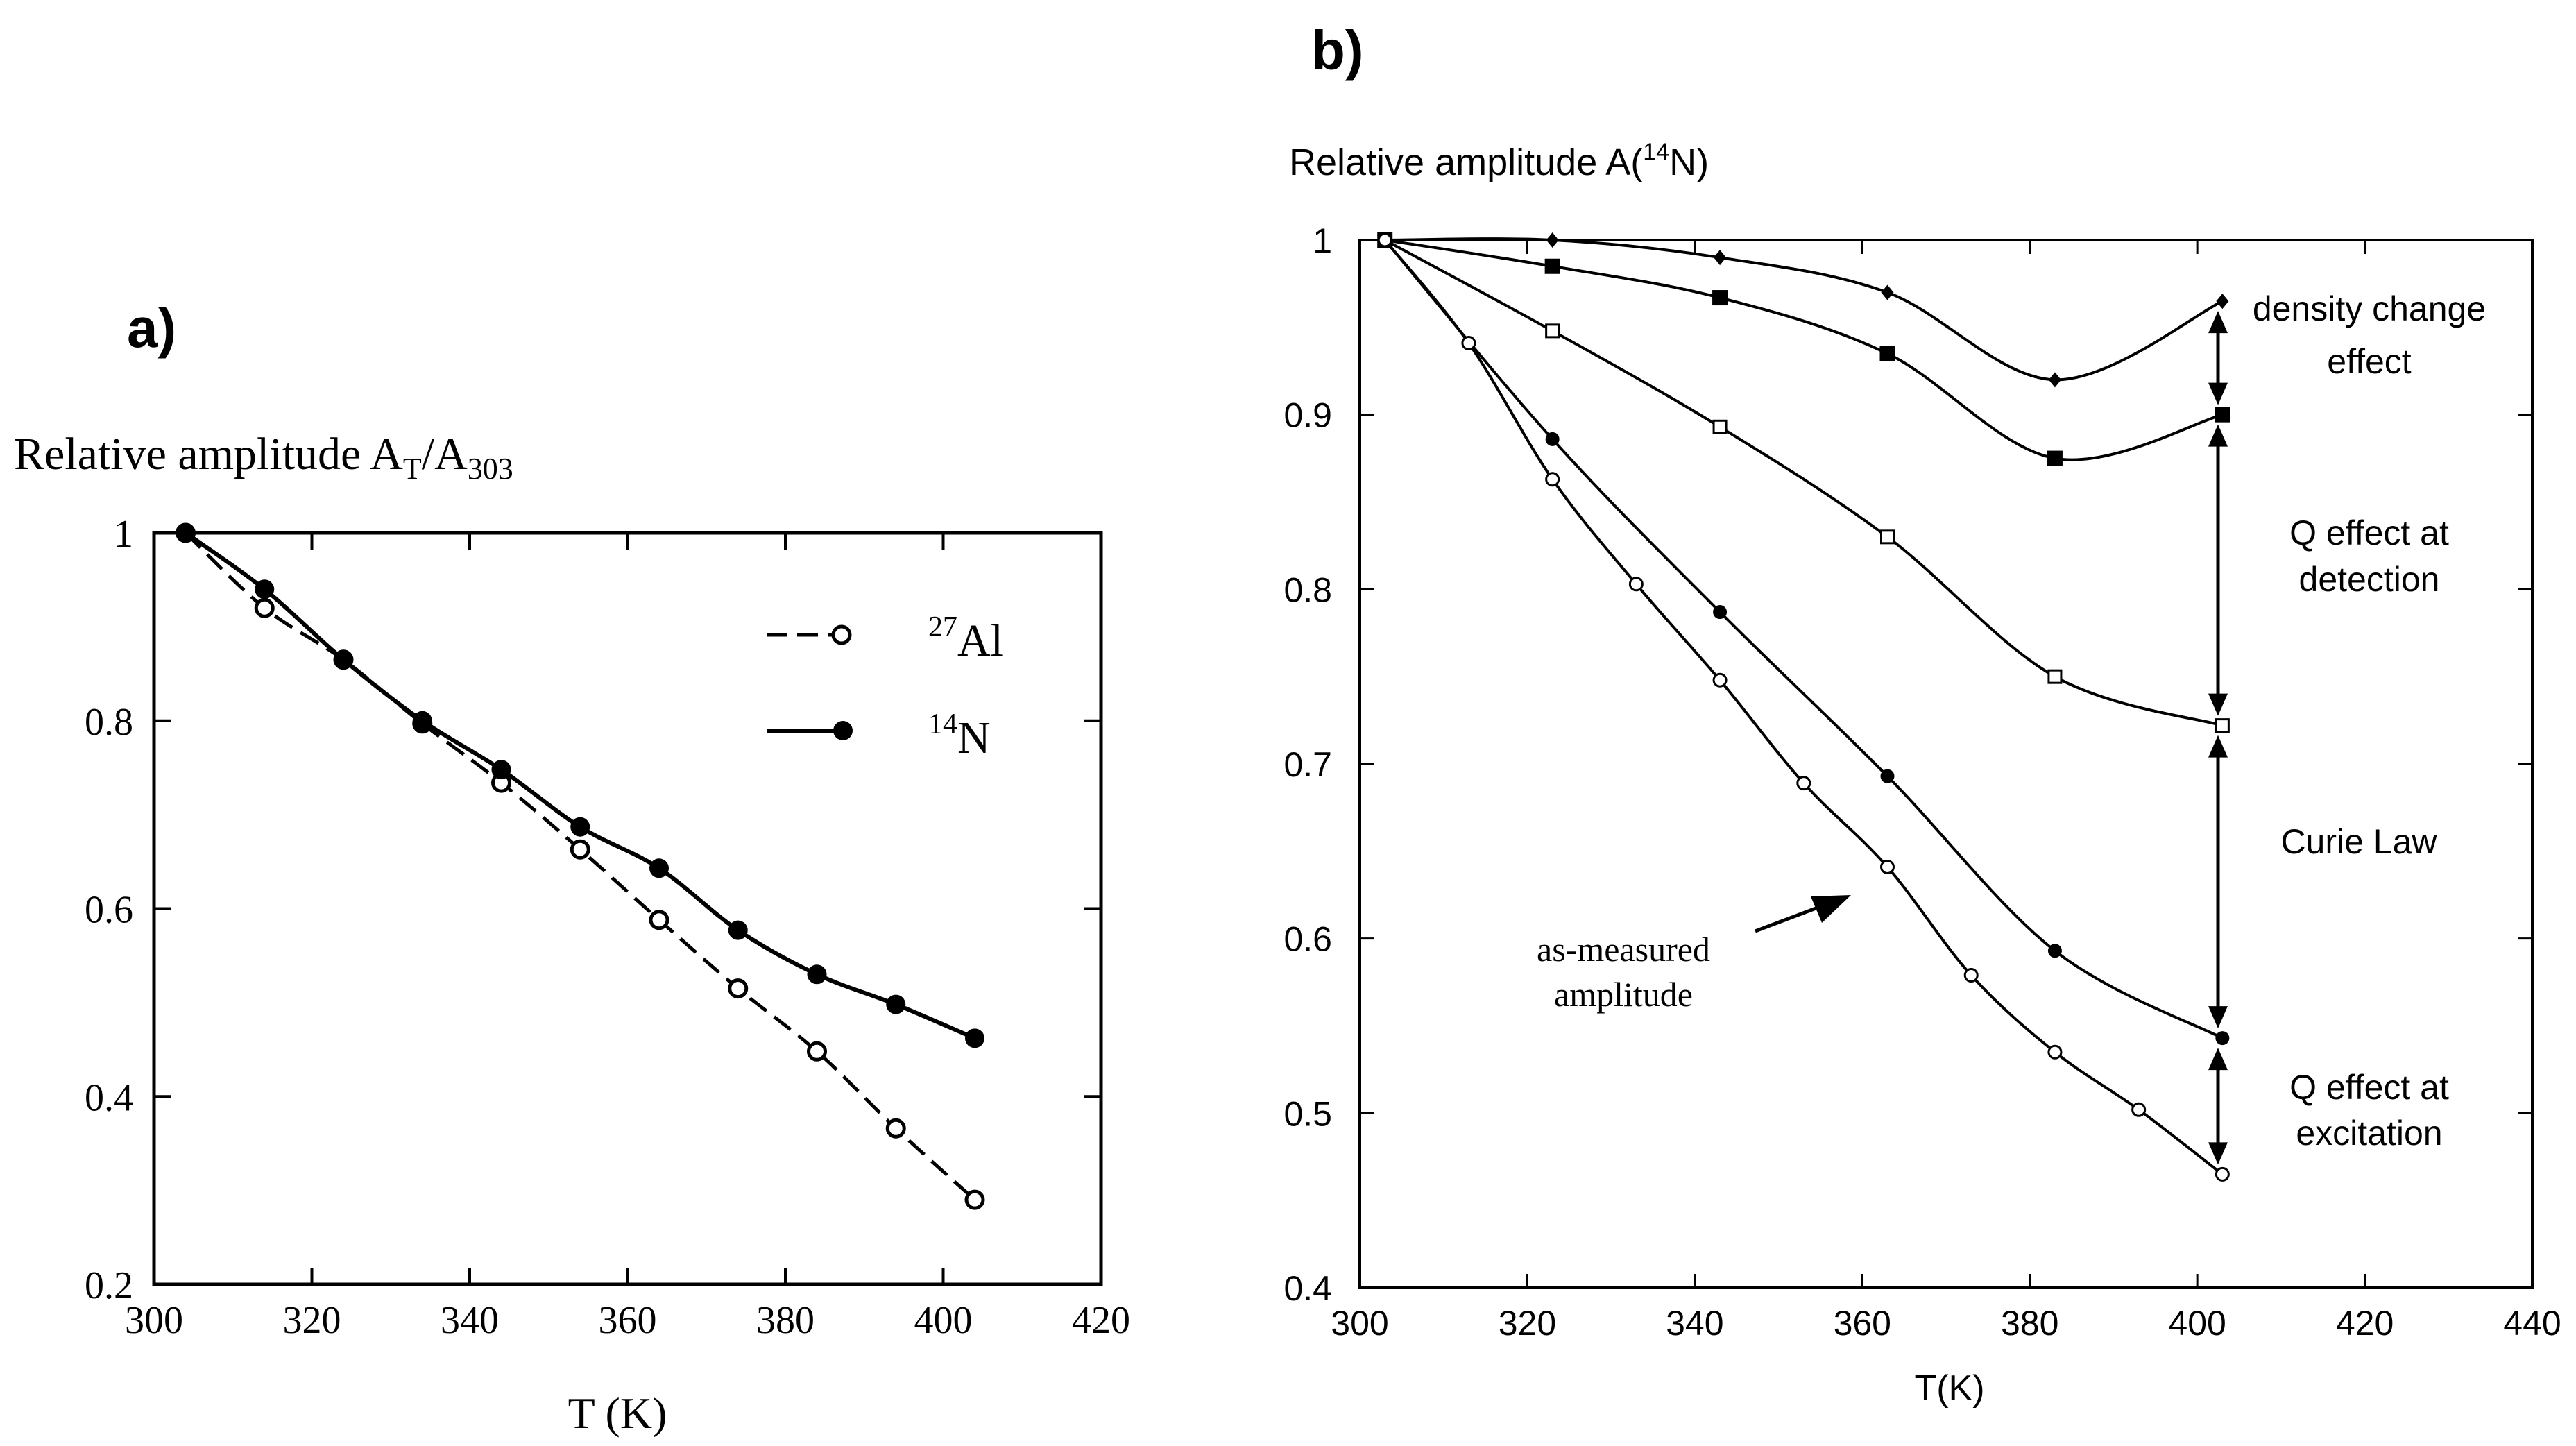 This screenshot has width=2576, height=1446. What do you see at coordinates (2358, 842) in the screenshot?
I see `annotation-curie-law: Curie Law` at bounding box center [2358, 842].